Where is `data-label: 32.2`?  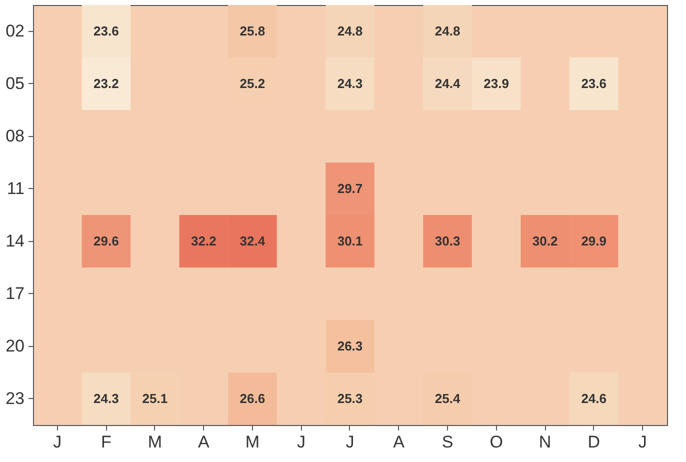
data-label: 32.2 is located at coordinates (203, 240).